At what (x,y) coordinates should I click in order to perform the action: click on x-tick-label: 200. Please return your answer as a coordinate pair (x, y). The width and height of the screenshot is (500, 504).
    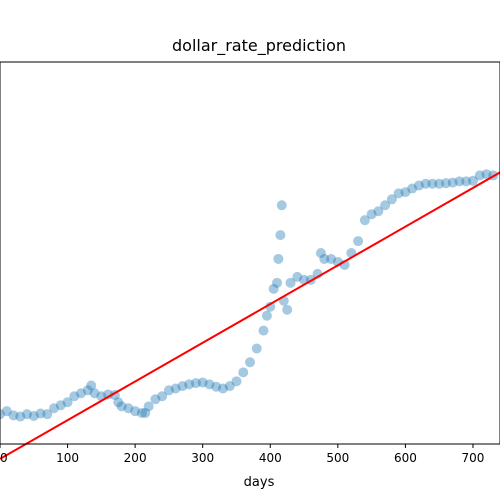
    Looking at the image, I should click on (135, 458).